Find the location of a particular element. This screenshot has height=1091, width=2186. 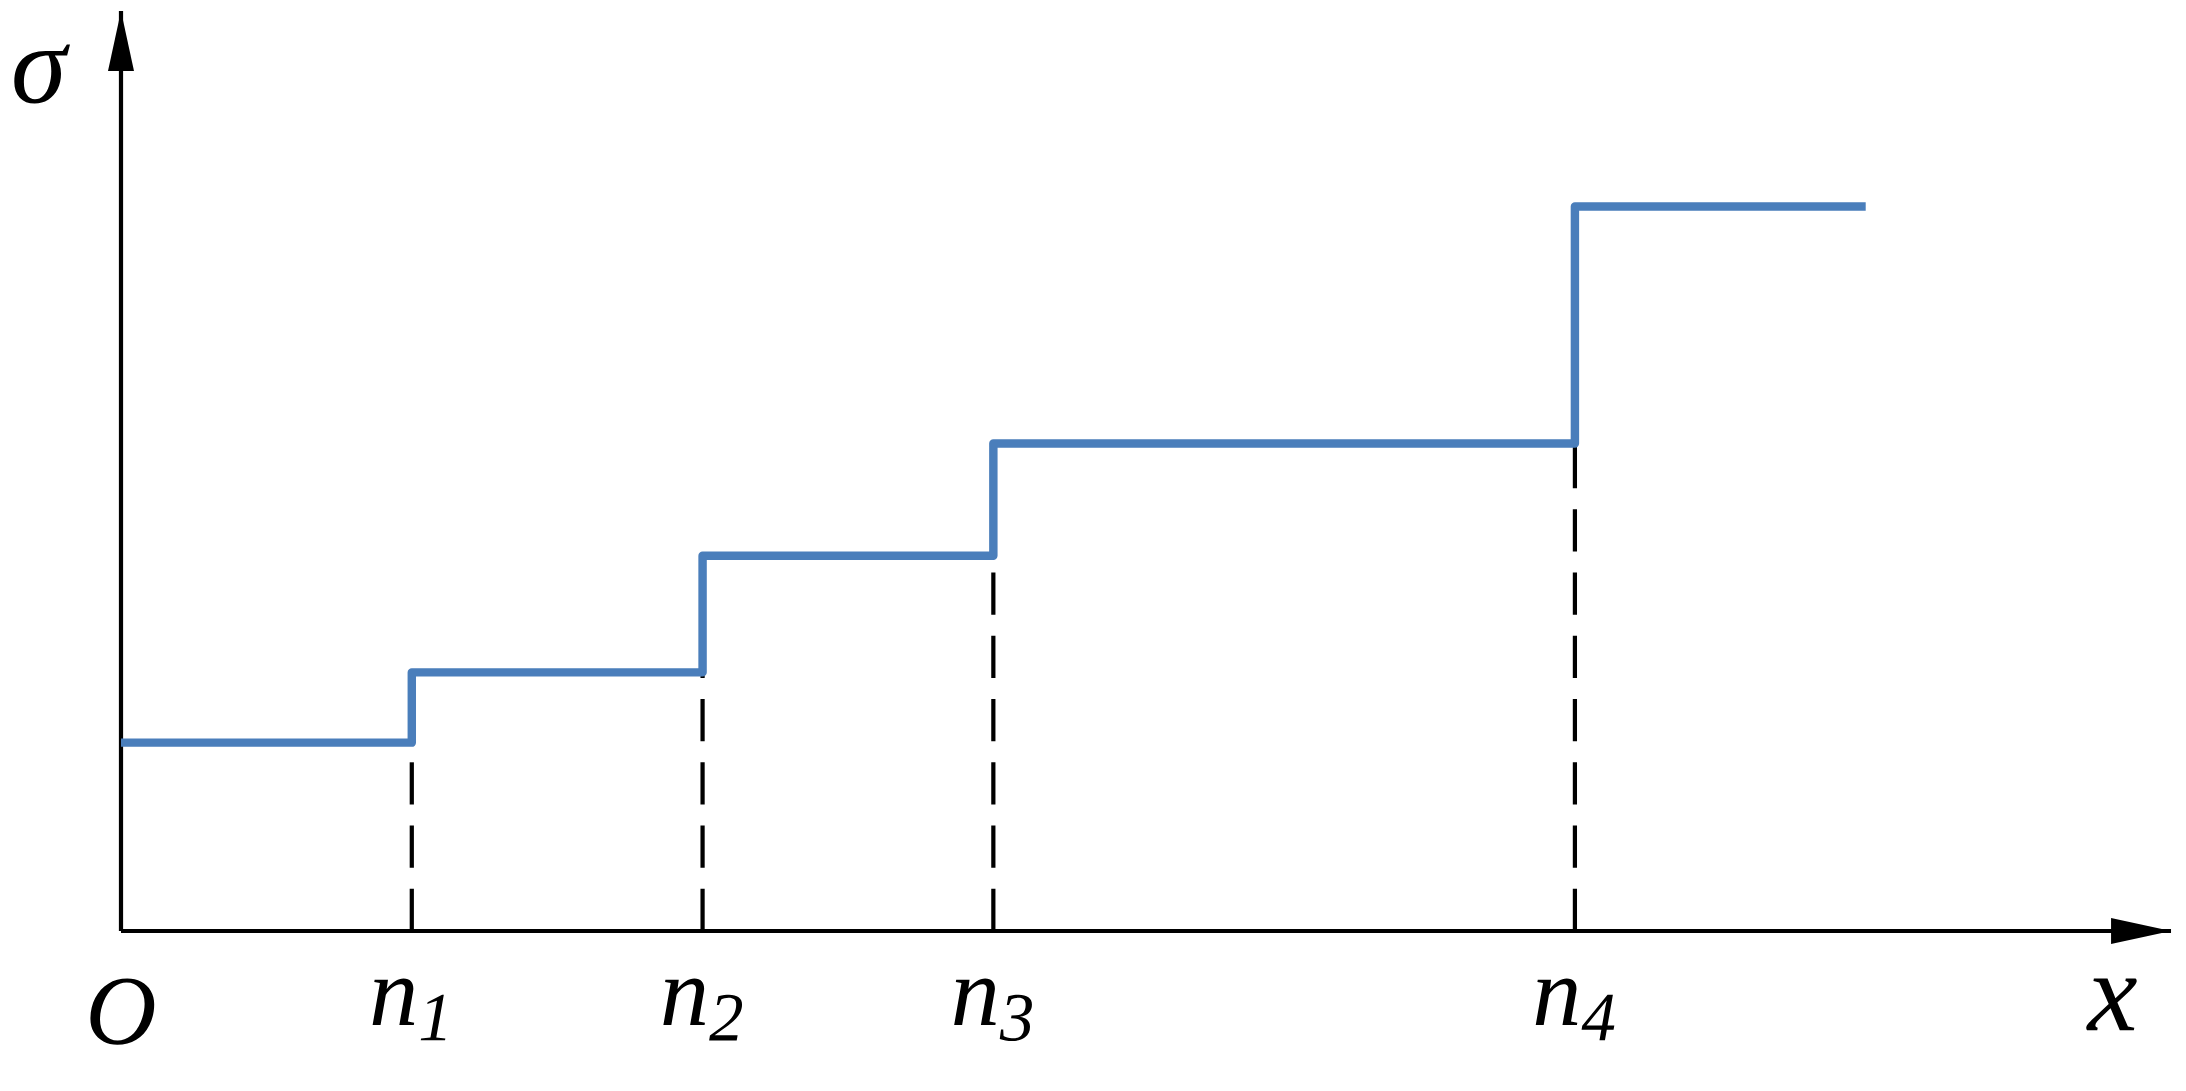

y-axis-title: σ is located at coordinates (42, 74).